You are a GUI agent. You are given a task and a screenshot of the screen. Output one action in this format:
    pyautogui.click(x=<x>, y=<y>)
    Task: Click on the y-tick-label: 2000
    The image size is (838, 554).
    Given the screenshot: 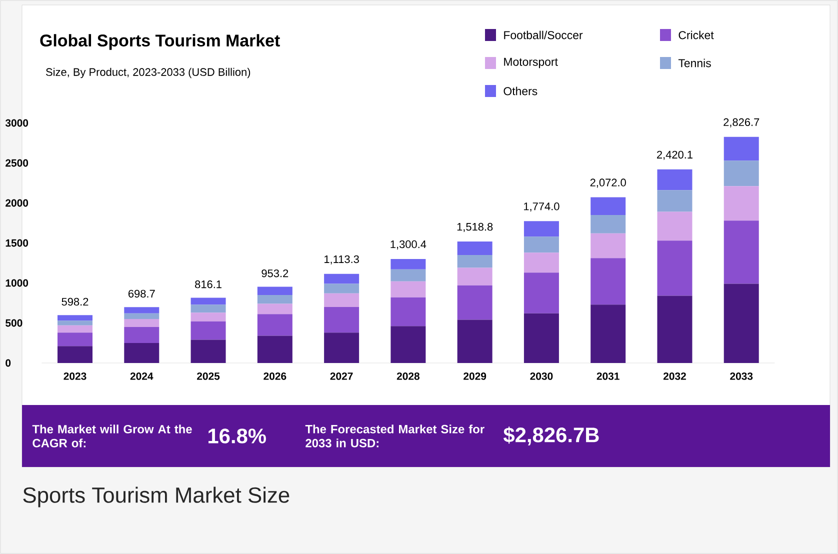 What is the action you would take?
    pyautogui.click(x=17, y=203)
    